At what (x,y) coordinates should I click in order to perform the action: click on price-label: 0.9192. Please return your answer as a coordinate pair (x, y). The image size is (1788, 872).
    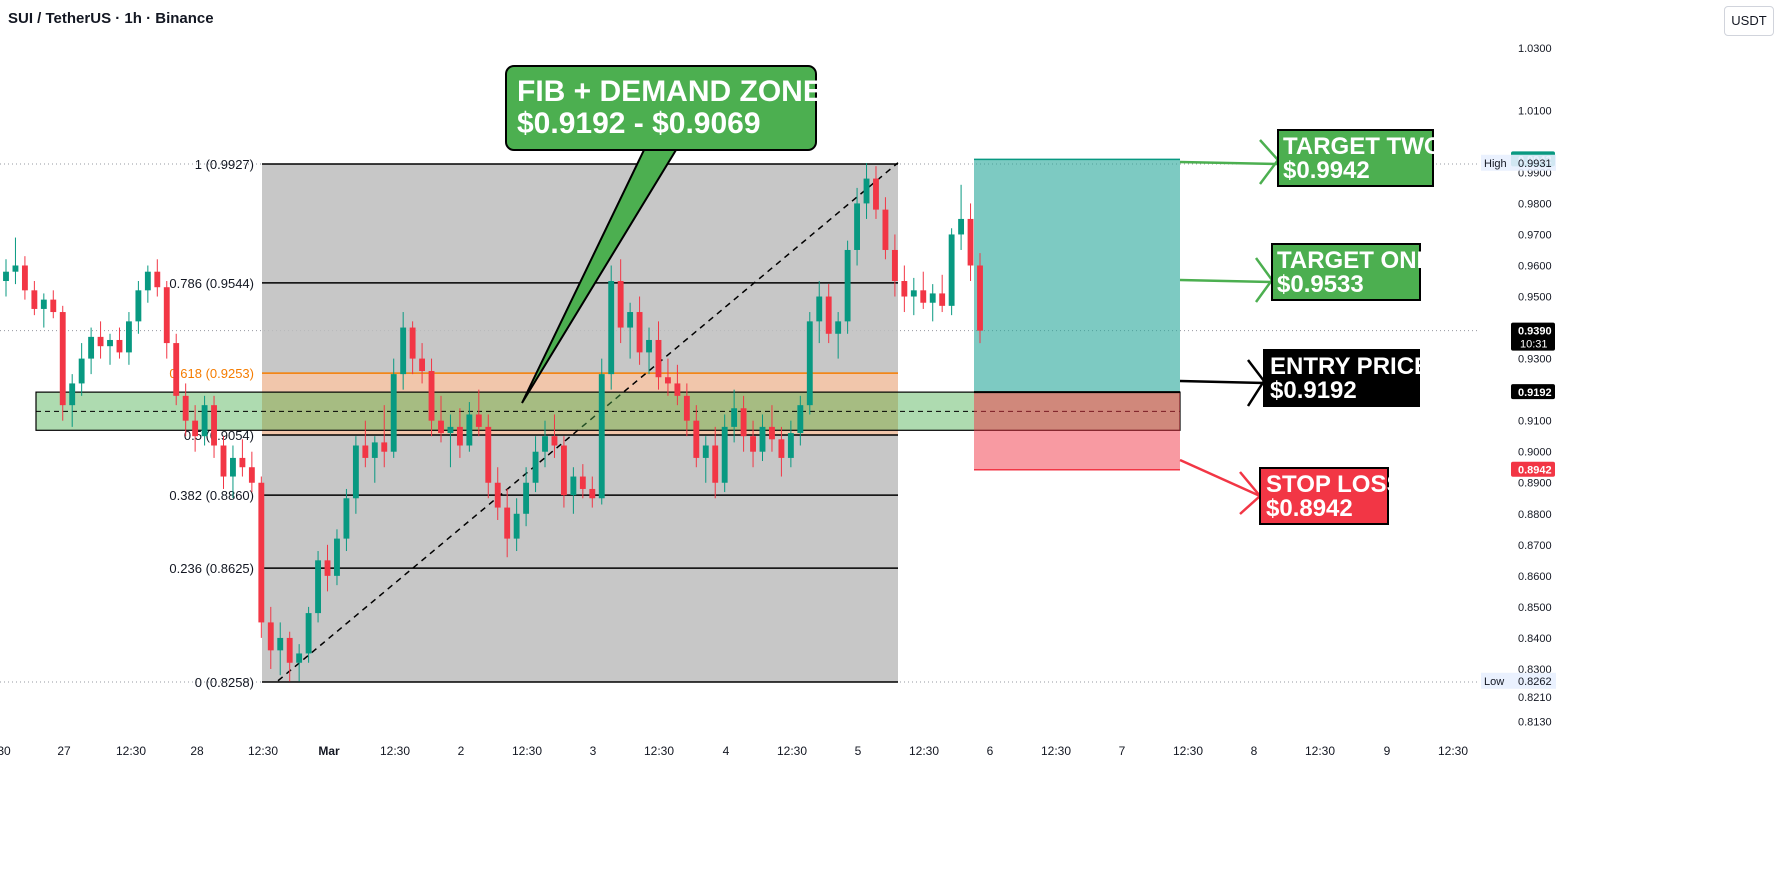
    Looking at the image, I should click on (1533, 392).